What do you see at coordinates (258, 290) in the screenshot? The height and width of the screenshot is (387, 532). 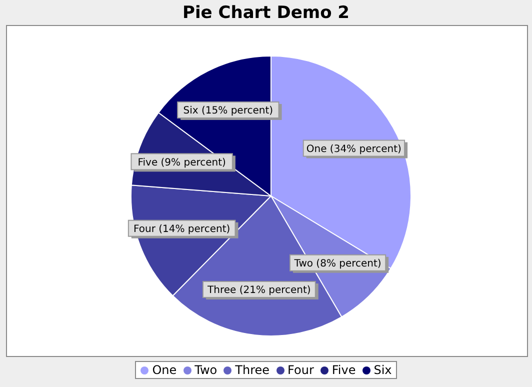 I see `data-label: Three (21% percent)` at bounding box center [258, 290].